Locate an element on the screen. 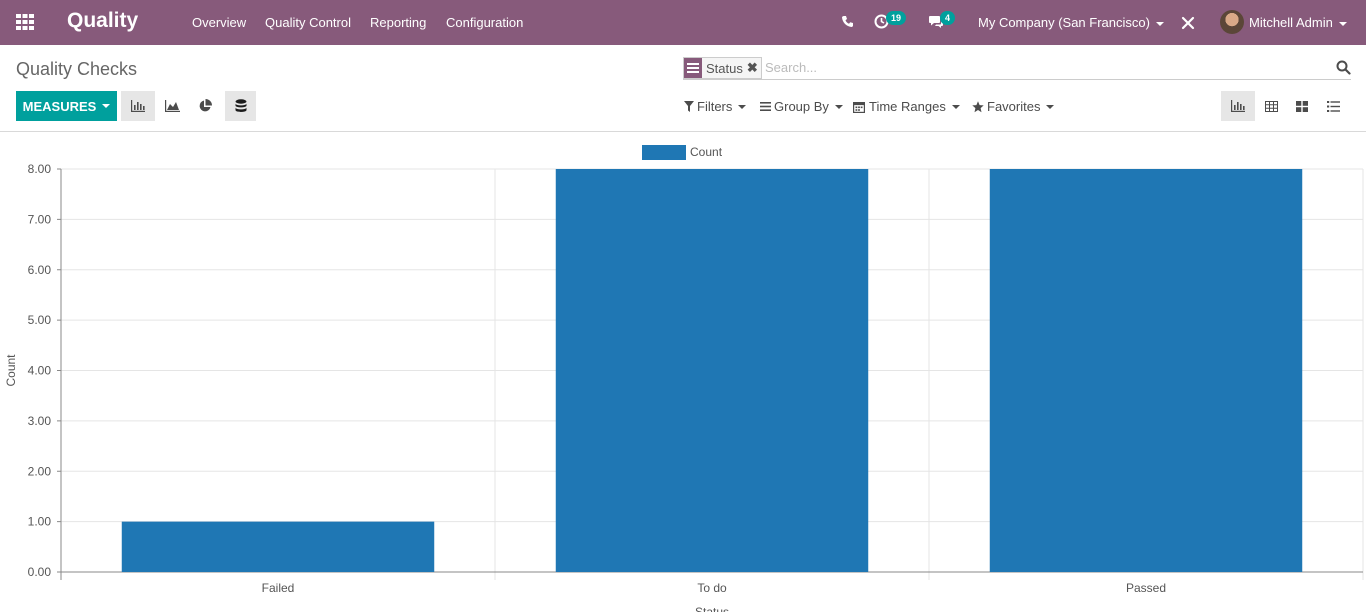  stacked-toggle-button is located at coordinates (240, 106).